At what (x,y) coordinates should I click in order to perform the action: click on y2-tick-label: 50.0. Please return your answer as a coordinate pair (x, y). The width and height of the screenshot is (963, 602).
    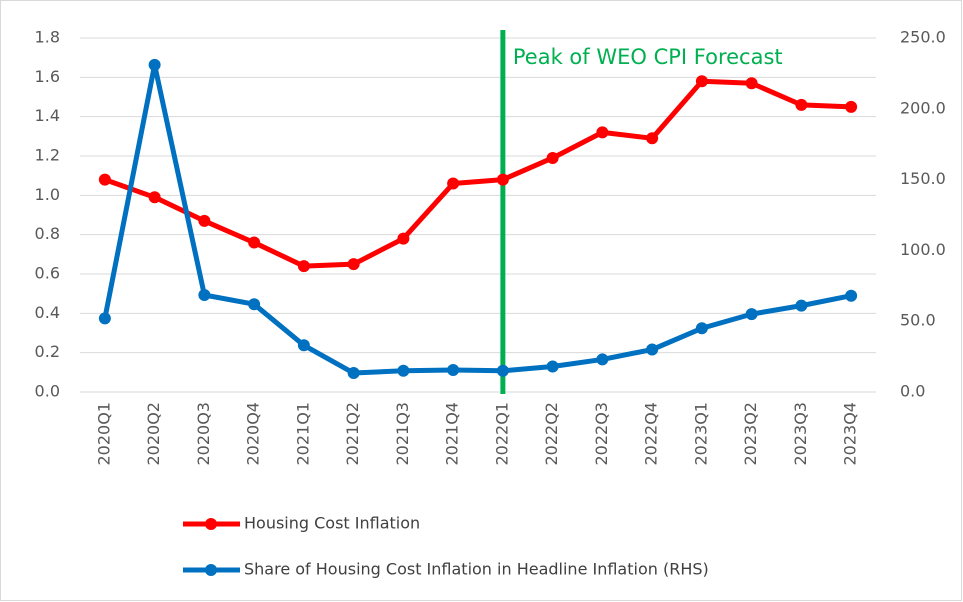
    Looking at the image, I should click on (918, 320).